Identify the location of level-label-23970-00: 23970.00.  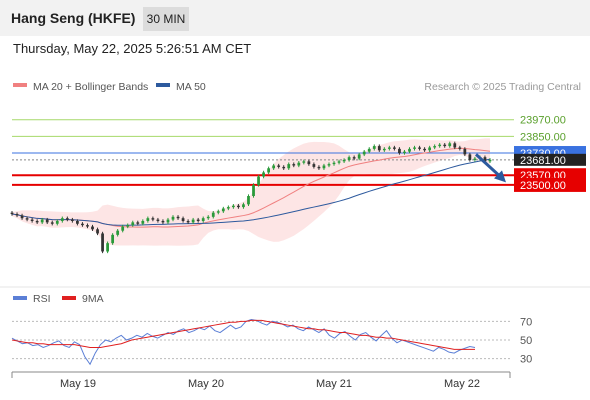
(543, 121).